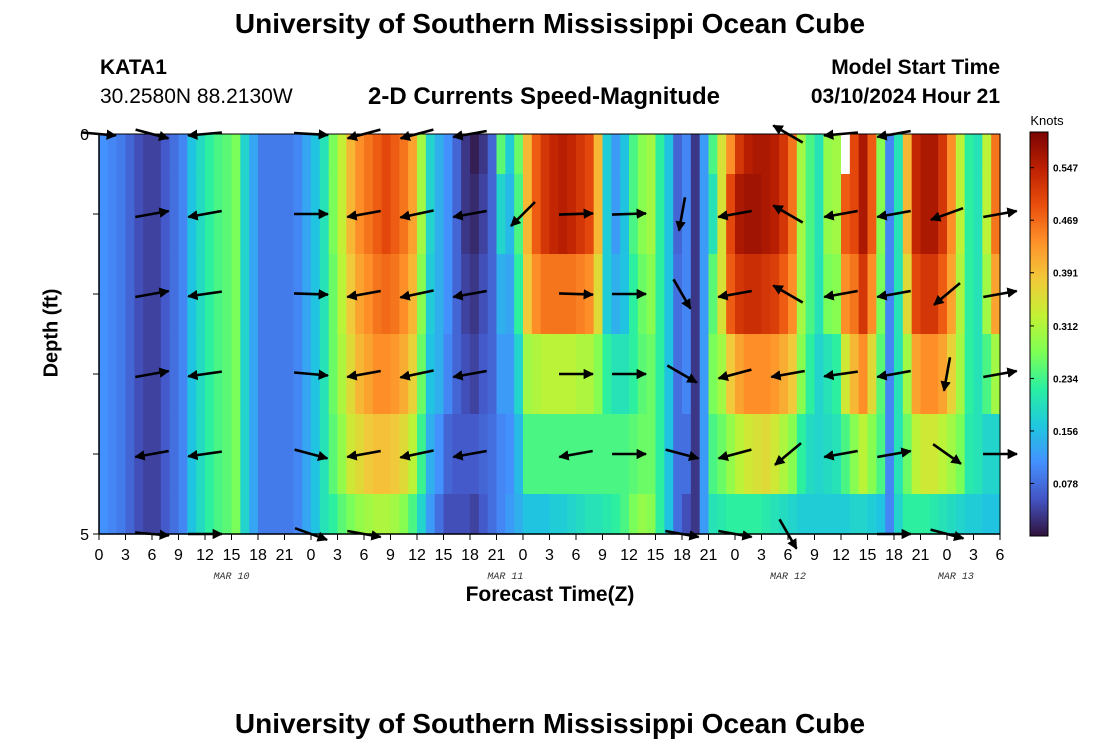 Image resolution: width=1100 pixels, height=750 pixels. I want to click on x-tick-label: 12, so click(205, 555).